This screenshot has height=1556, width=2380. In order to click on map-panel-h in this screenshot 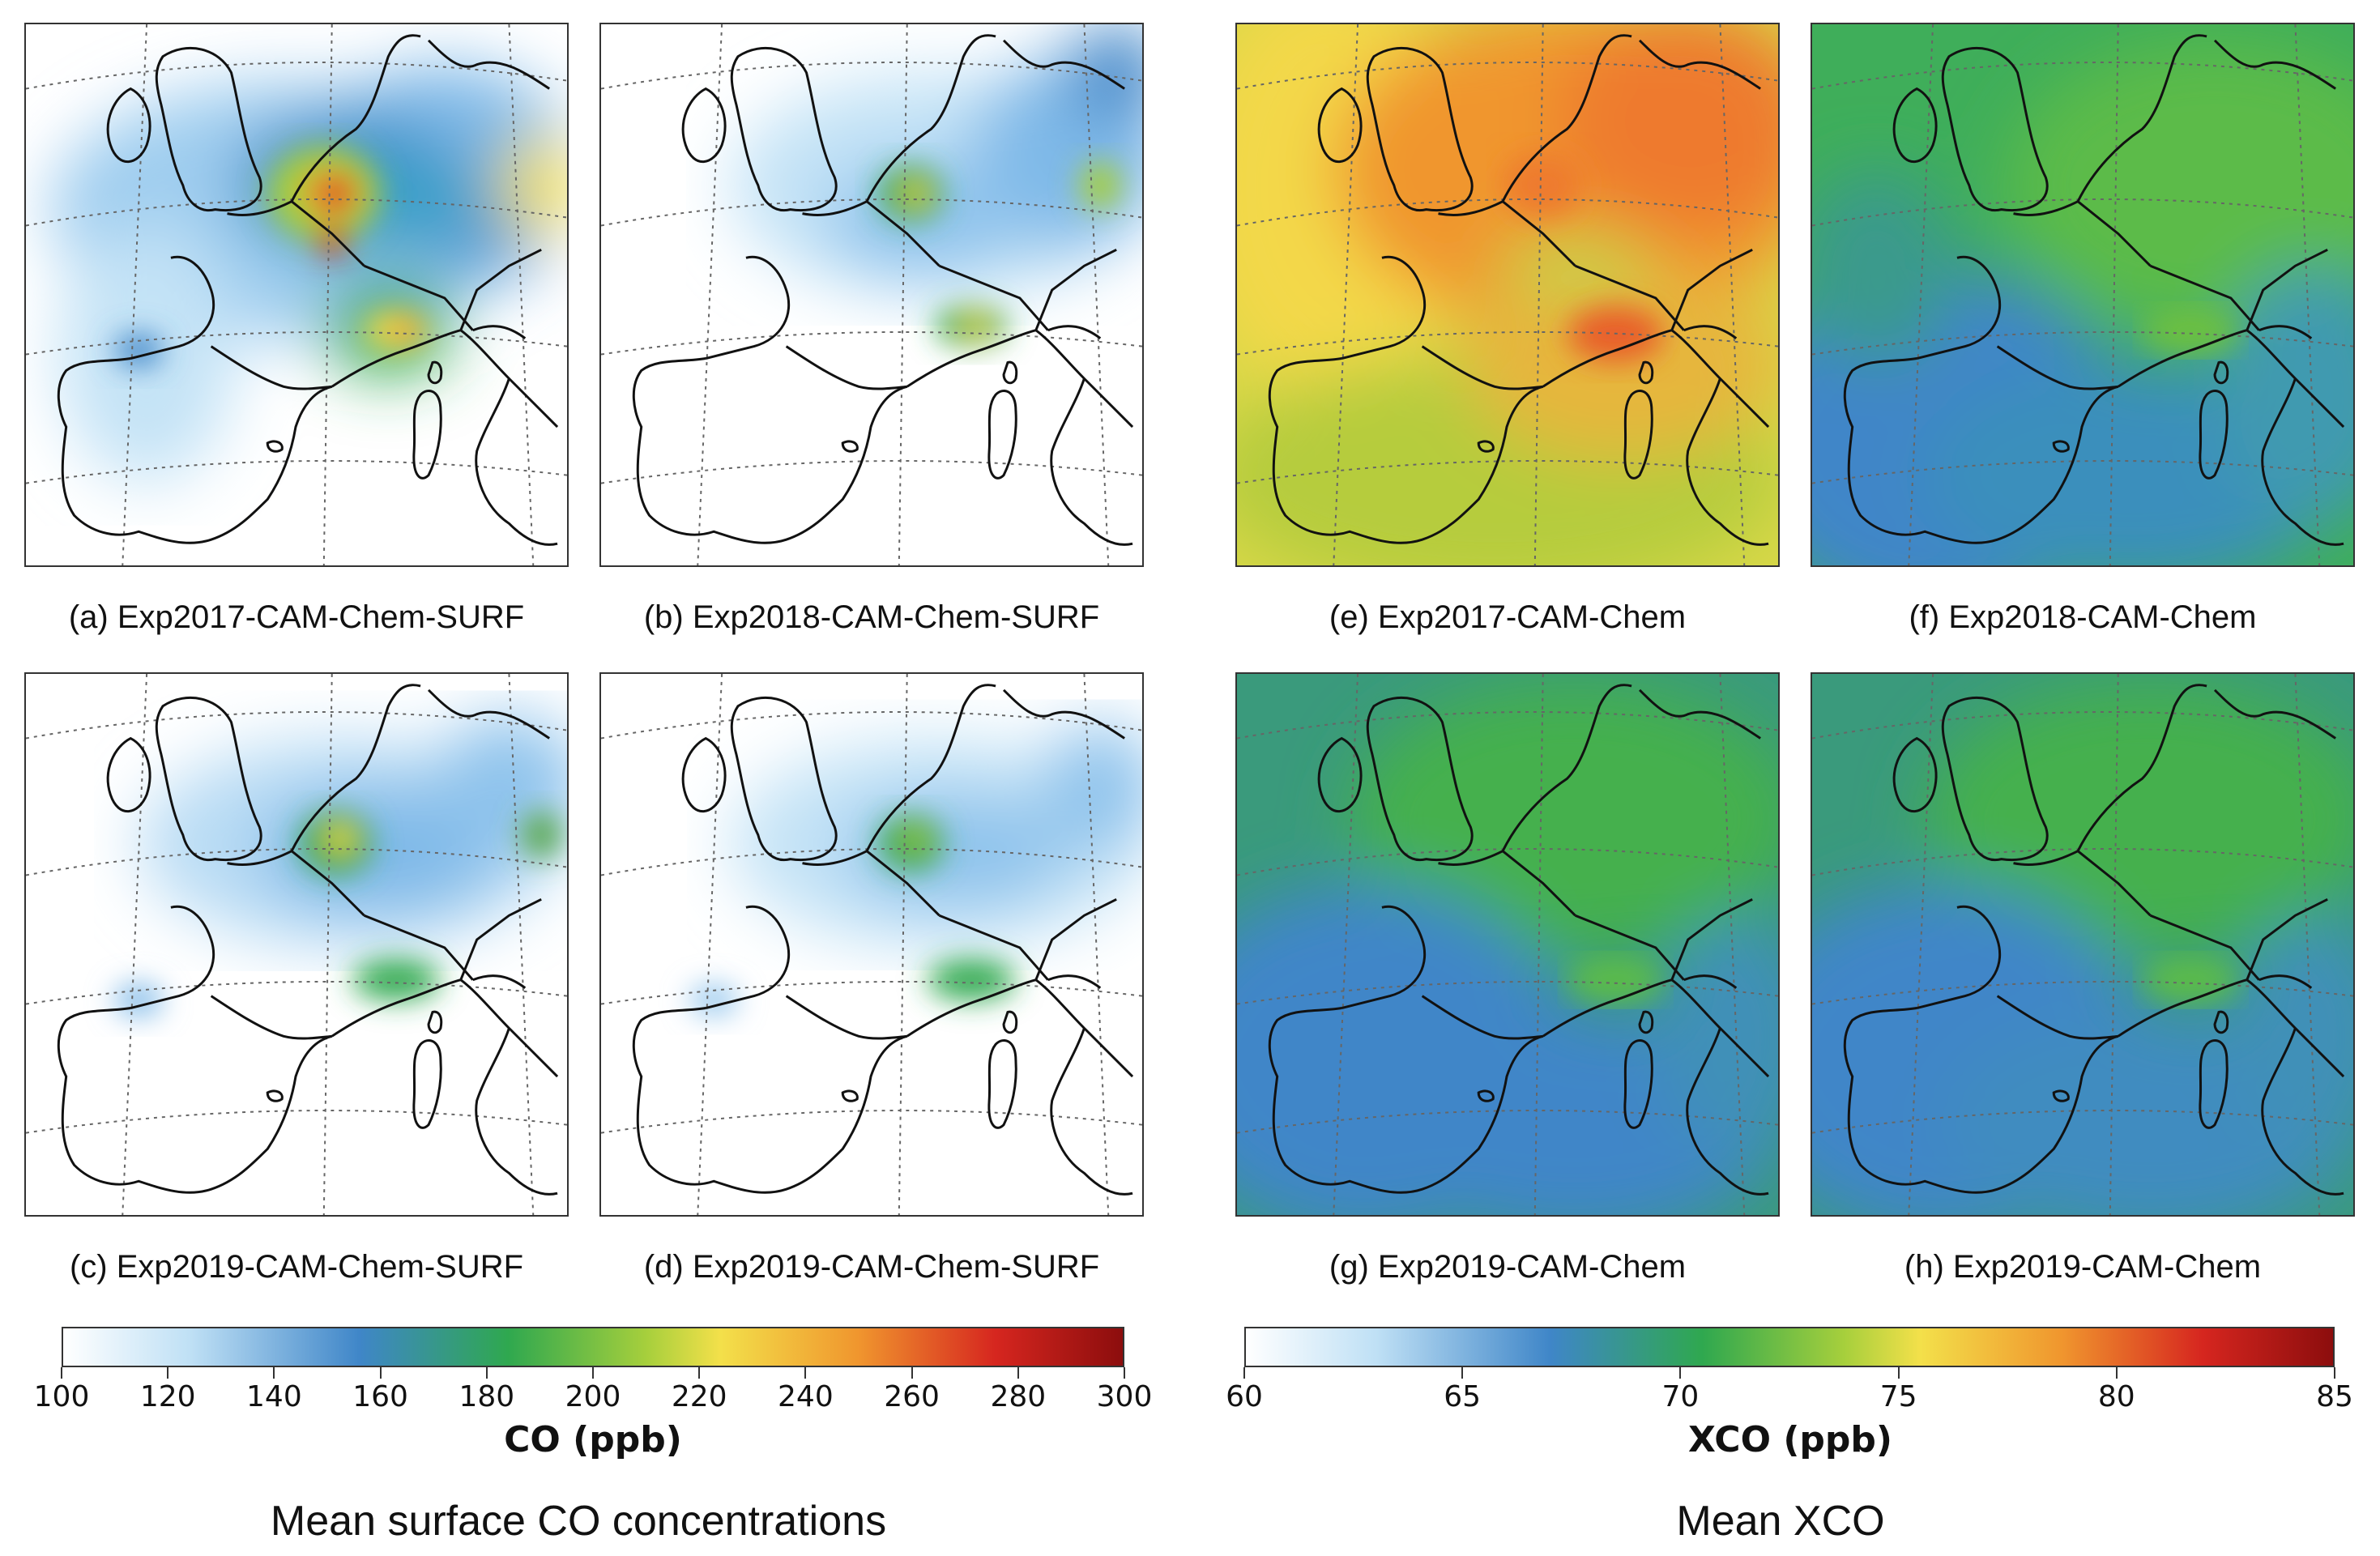, I will do `click(2083, 944)`.